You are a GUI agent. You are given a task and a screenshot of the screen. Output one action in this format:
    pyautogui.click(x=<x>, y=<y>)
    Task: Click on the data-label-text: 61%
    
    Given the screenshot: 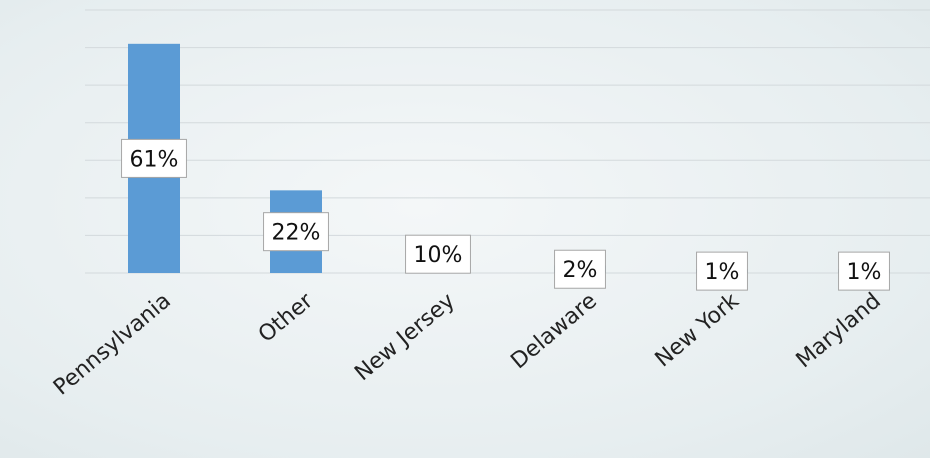 What is the action you would take?
    pyautogui.click(x=154, y=159)
    